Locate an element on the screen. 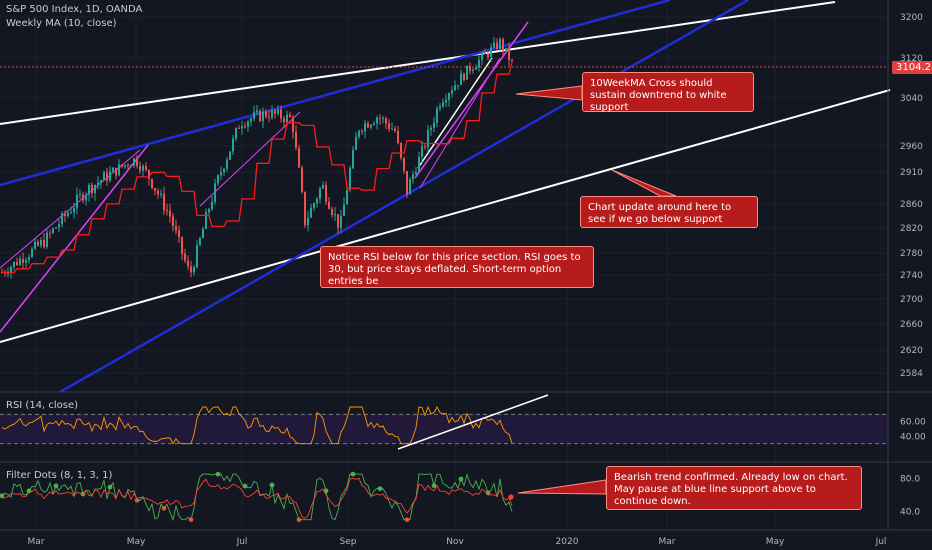  y-tick-10: 3040 is located at coordinates (911, 99).